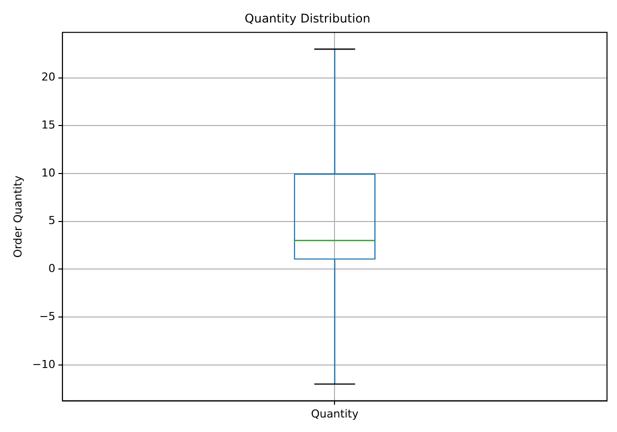  Describe the element at coordinates (52, 221) in the screenshot. I see `y-tick-label: 5` at that location.